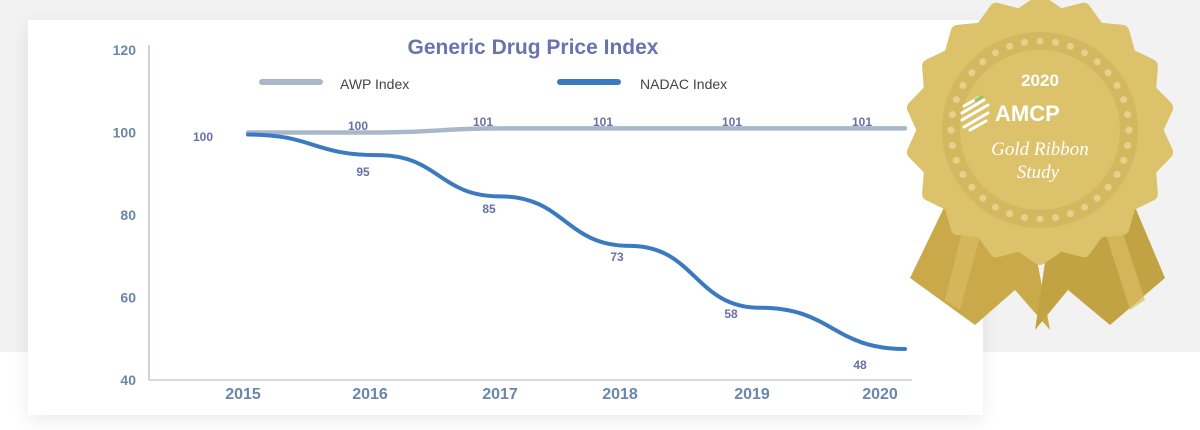  What do you see at coordinates (128, 380) in the screenshot?
I see `y-tick-label: 40` at bounding box center [128, 380].